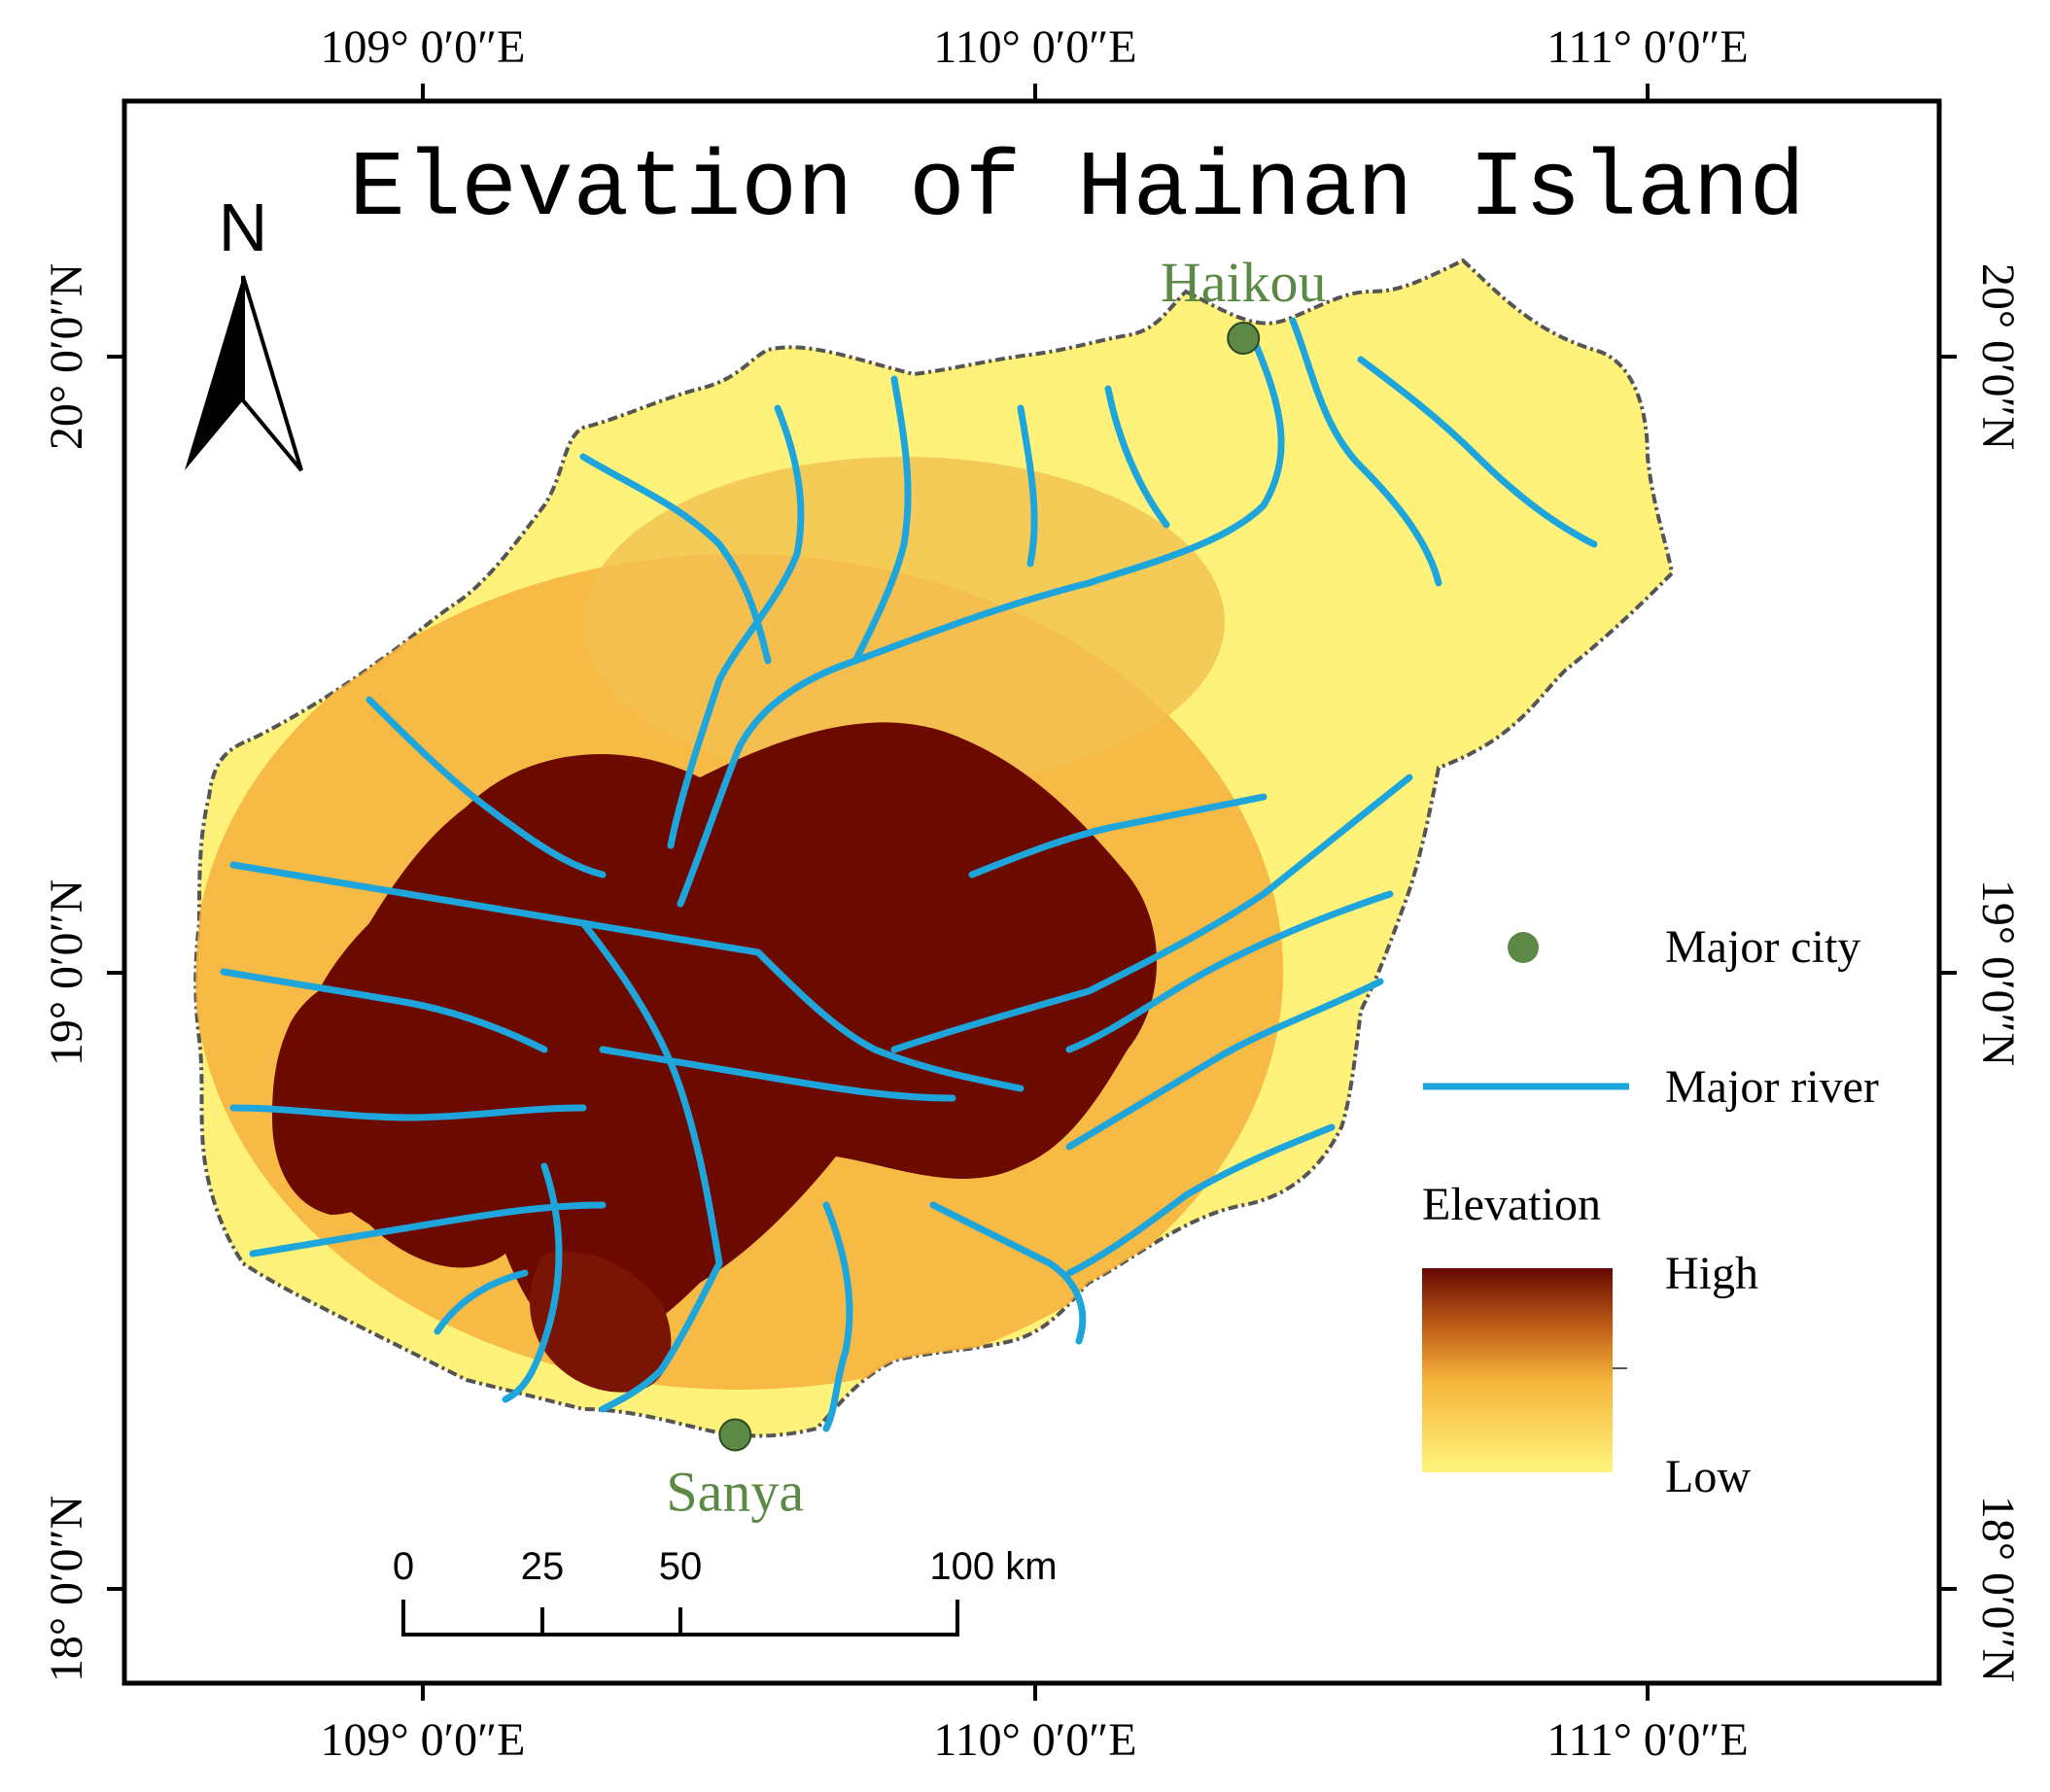 The width and height of the screenshot is (2050, 1792). Describe the element at coordinates (422, 47) in the screenshot. I see `lon-label-top-109: 109° 0′0″E` at that location.